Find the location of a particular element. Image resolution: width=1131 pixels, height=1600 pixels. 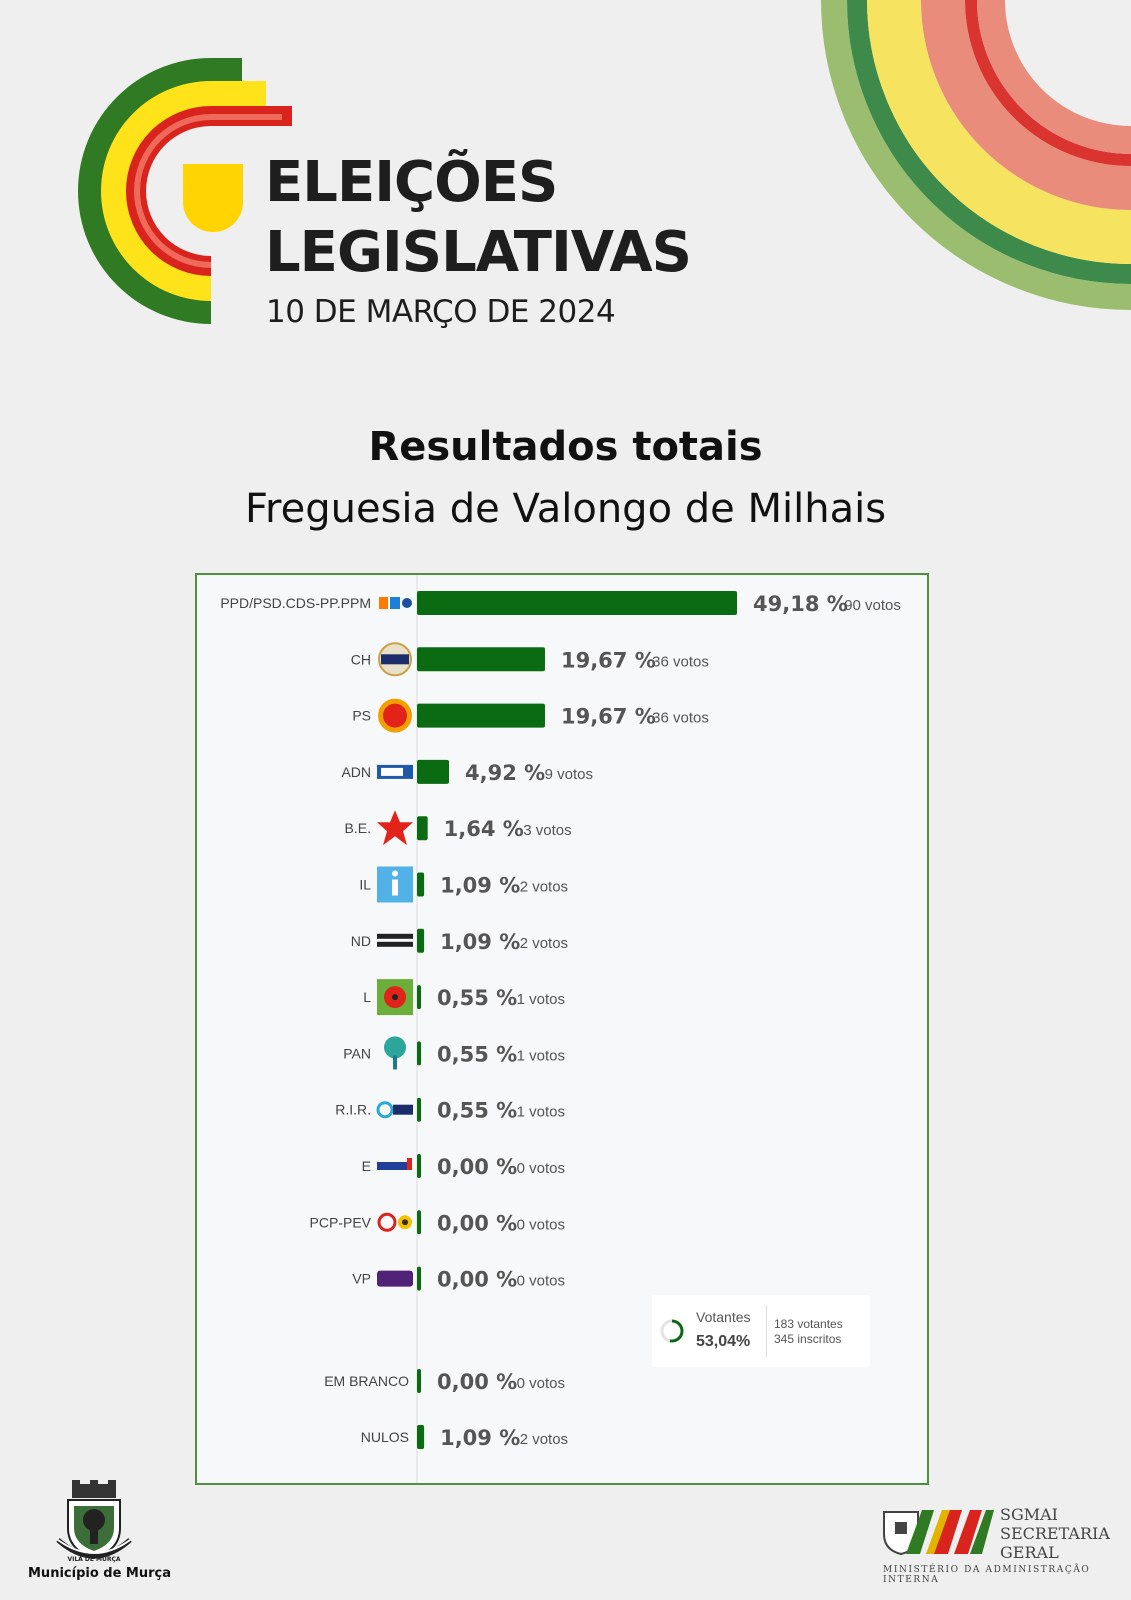

turnout-voters: 183 votantes is located at coordinates (808, 1324).